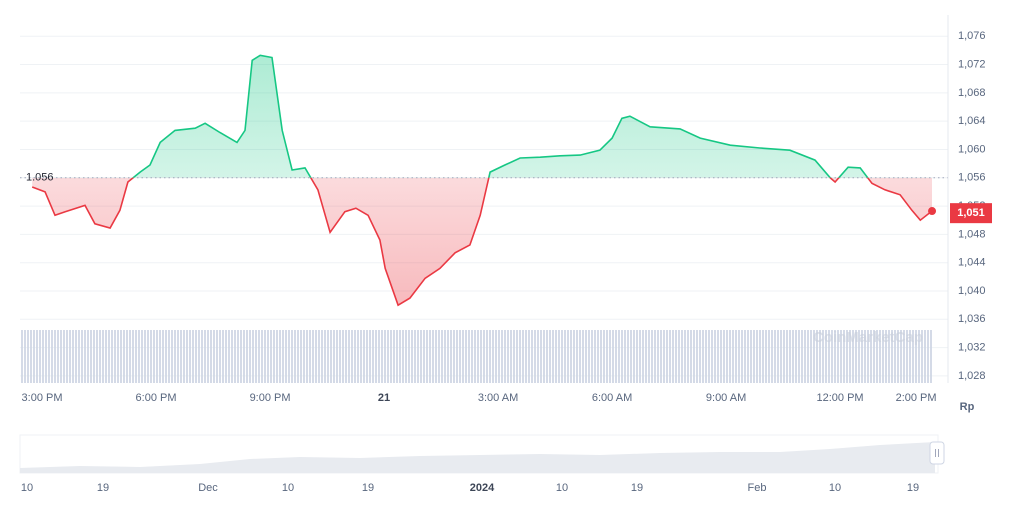  Describe the element at coordinates (482, 488) in the screenshot. I see `navigator-label: 2024` at that location.